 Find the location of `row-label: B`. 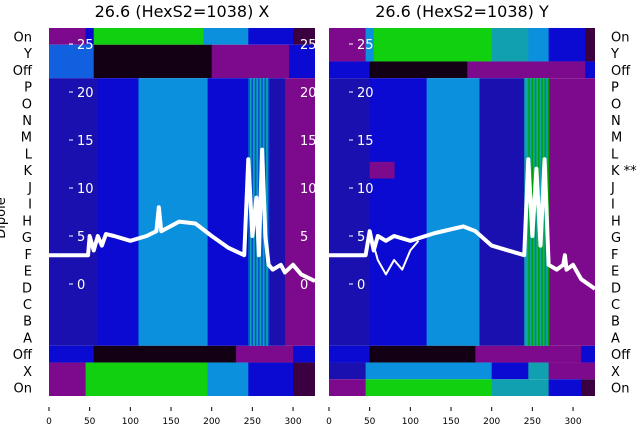

row-label: B is located at coordinates (27, 322).